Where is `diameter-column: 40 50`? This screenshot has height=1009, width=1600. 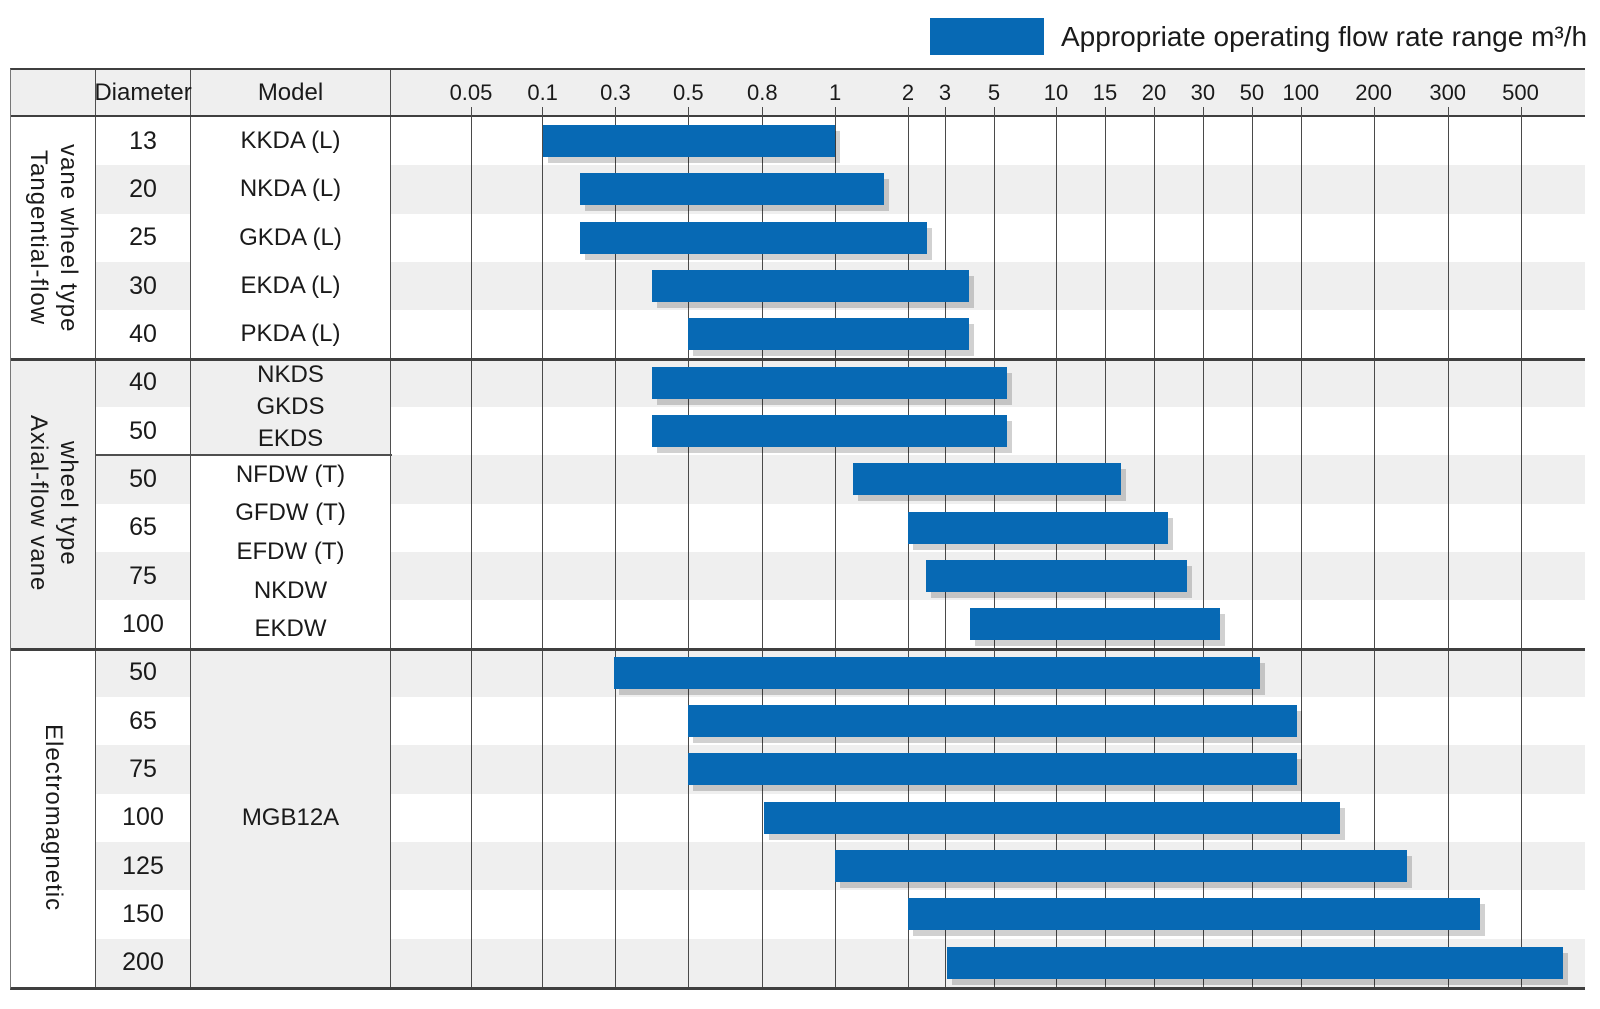
diameter-column: 40 50 is located at coordinates (143, 407).